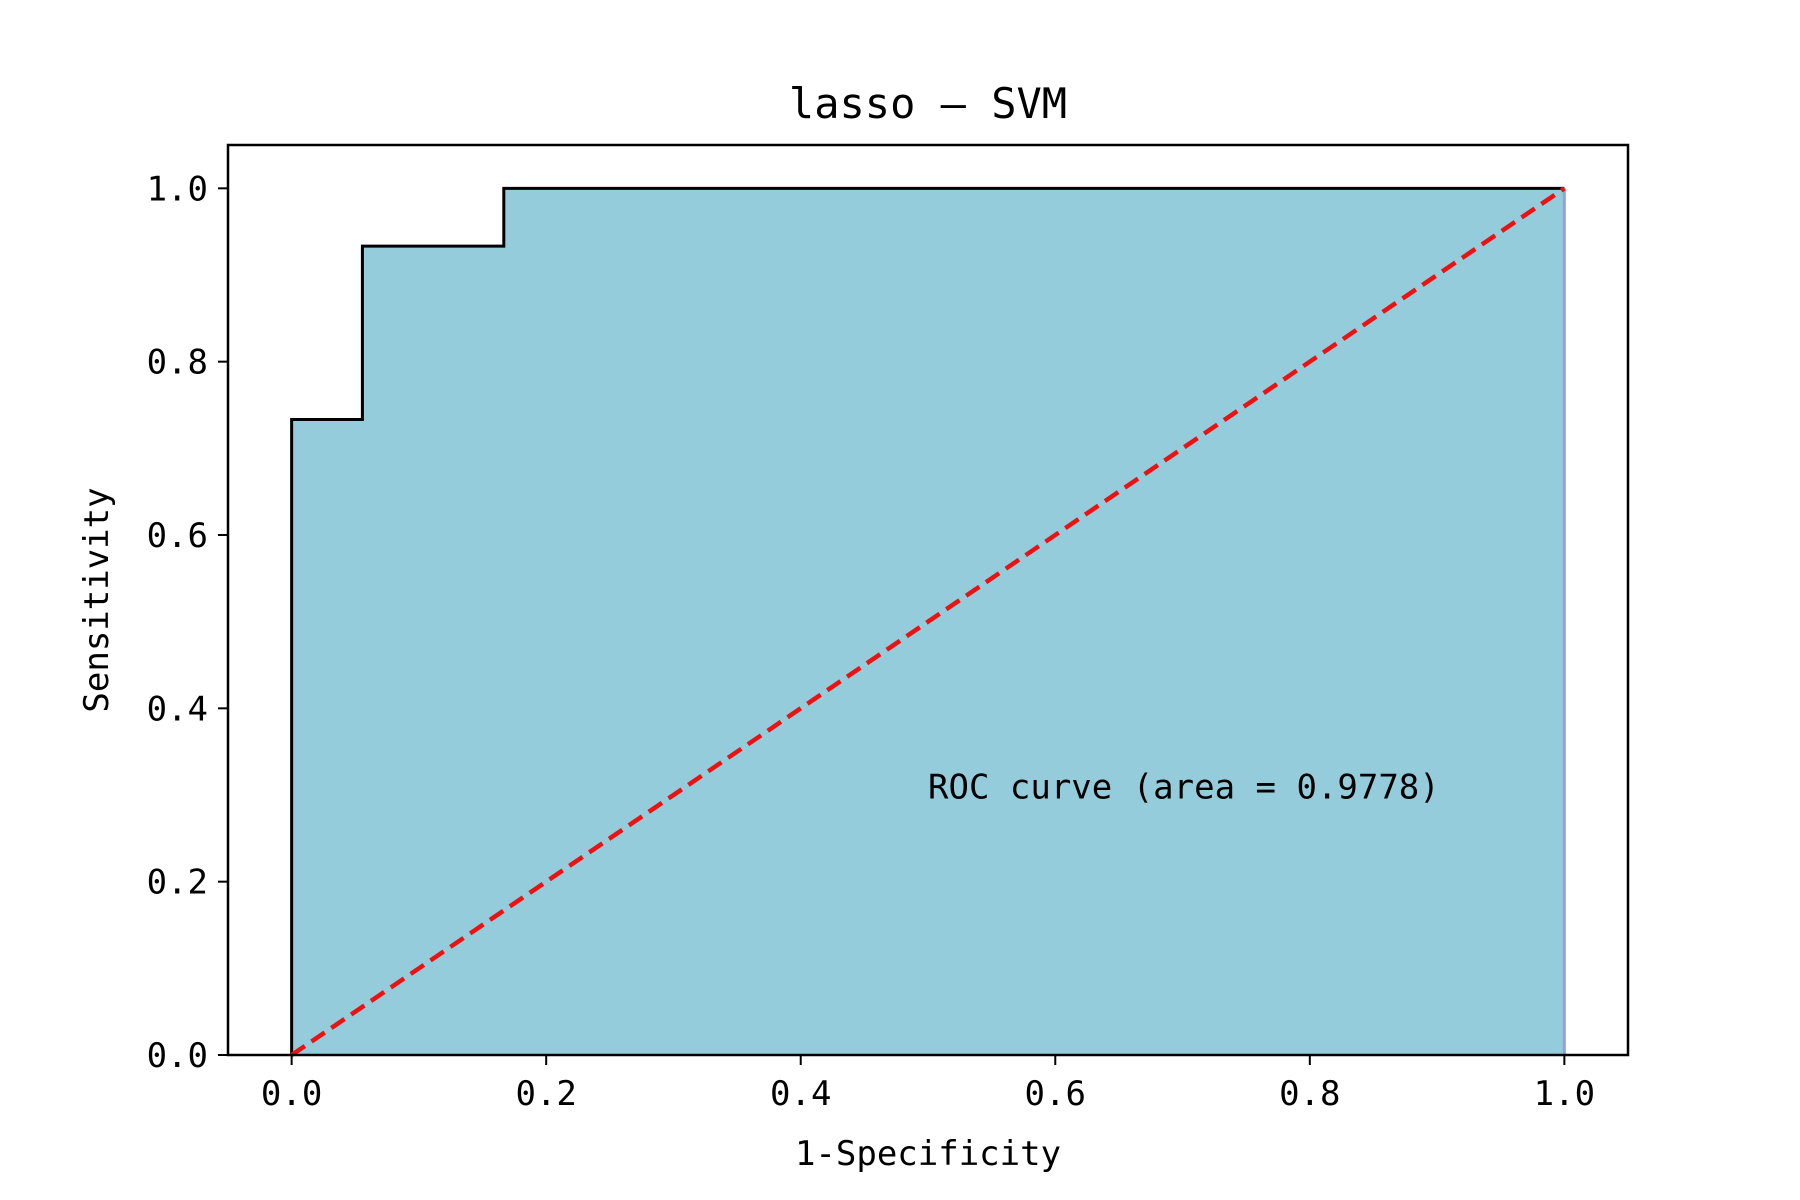 This screenshot has width=1800, height=1200. I want to click on x-tick-label: 0.8, so click(1309, 1094).